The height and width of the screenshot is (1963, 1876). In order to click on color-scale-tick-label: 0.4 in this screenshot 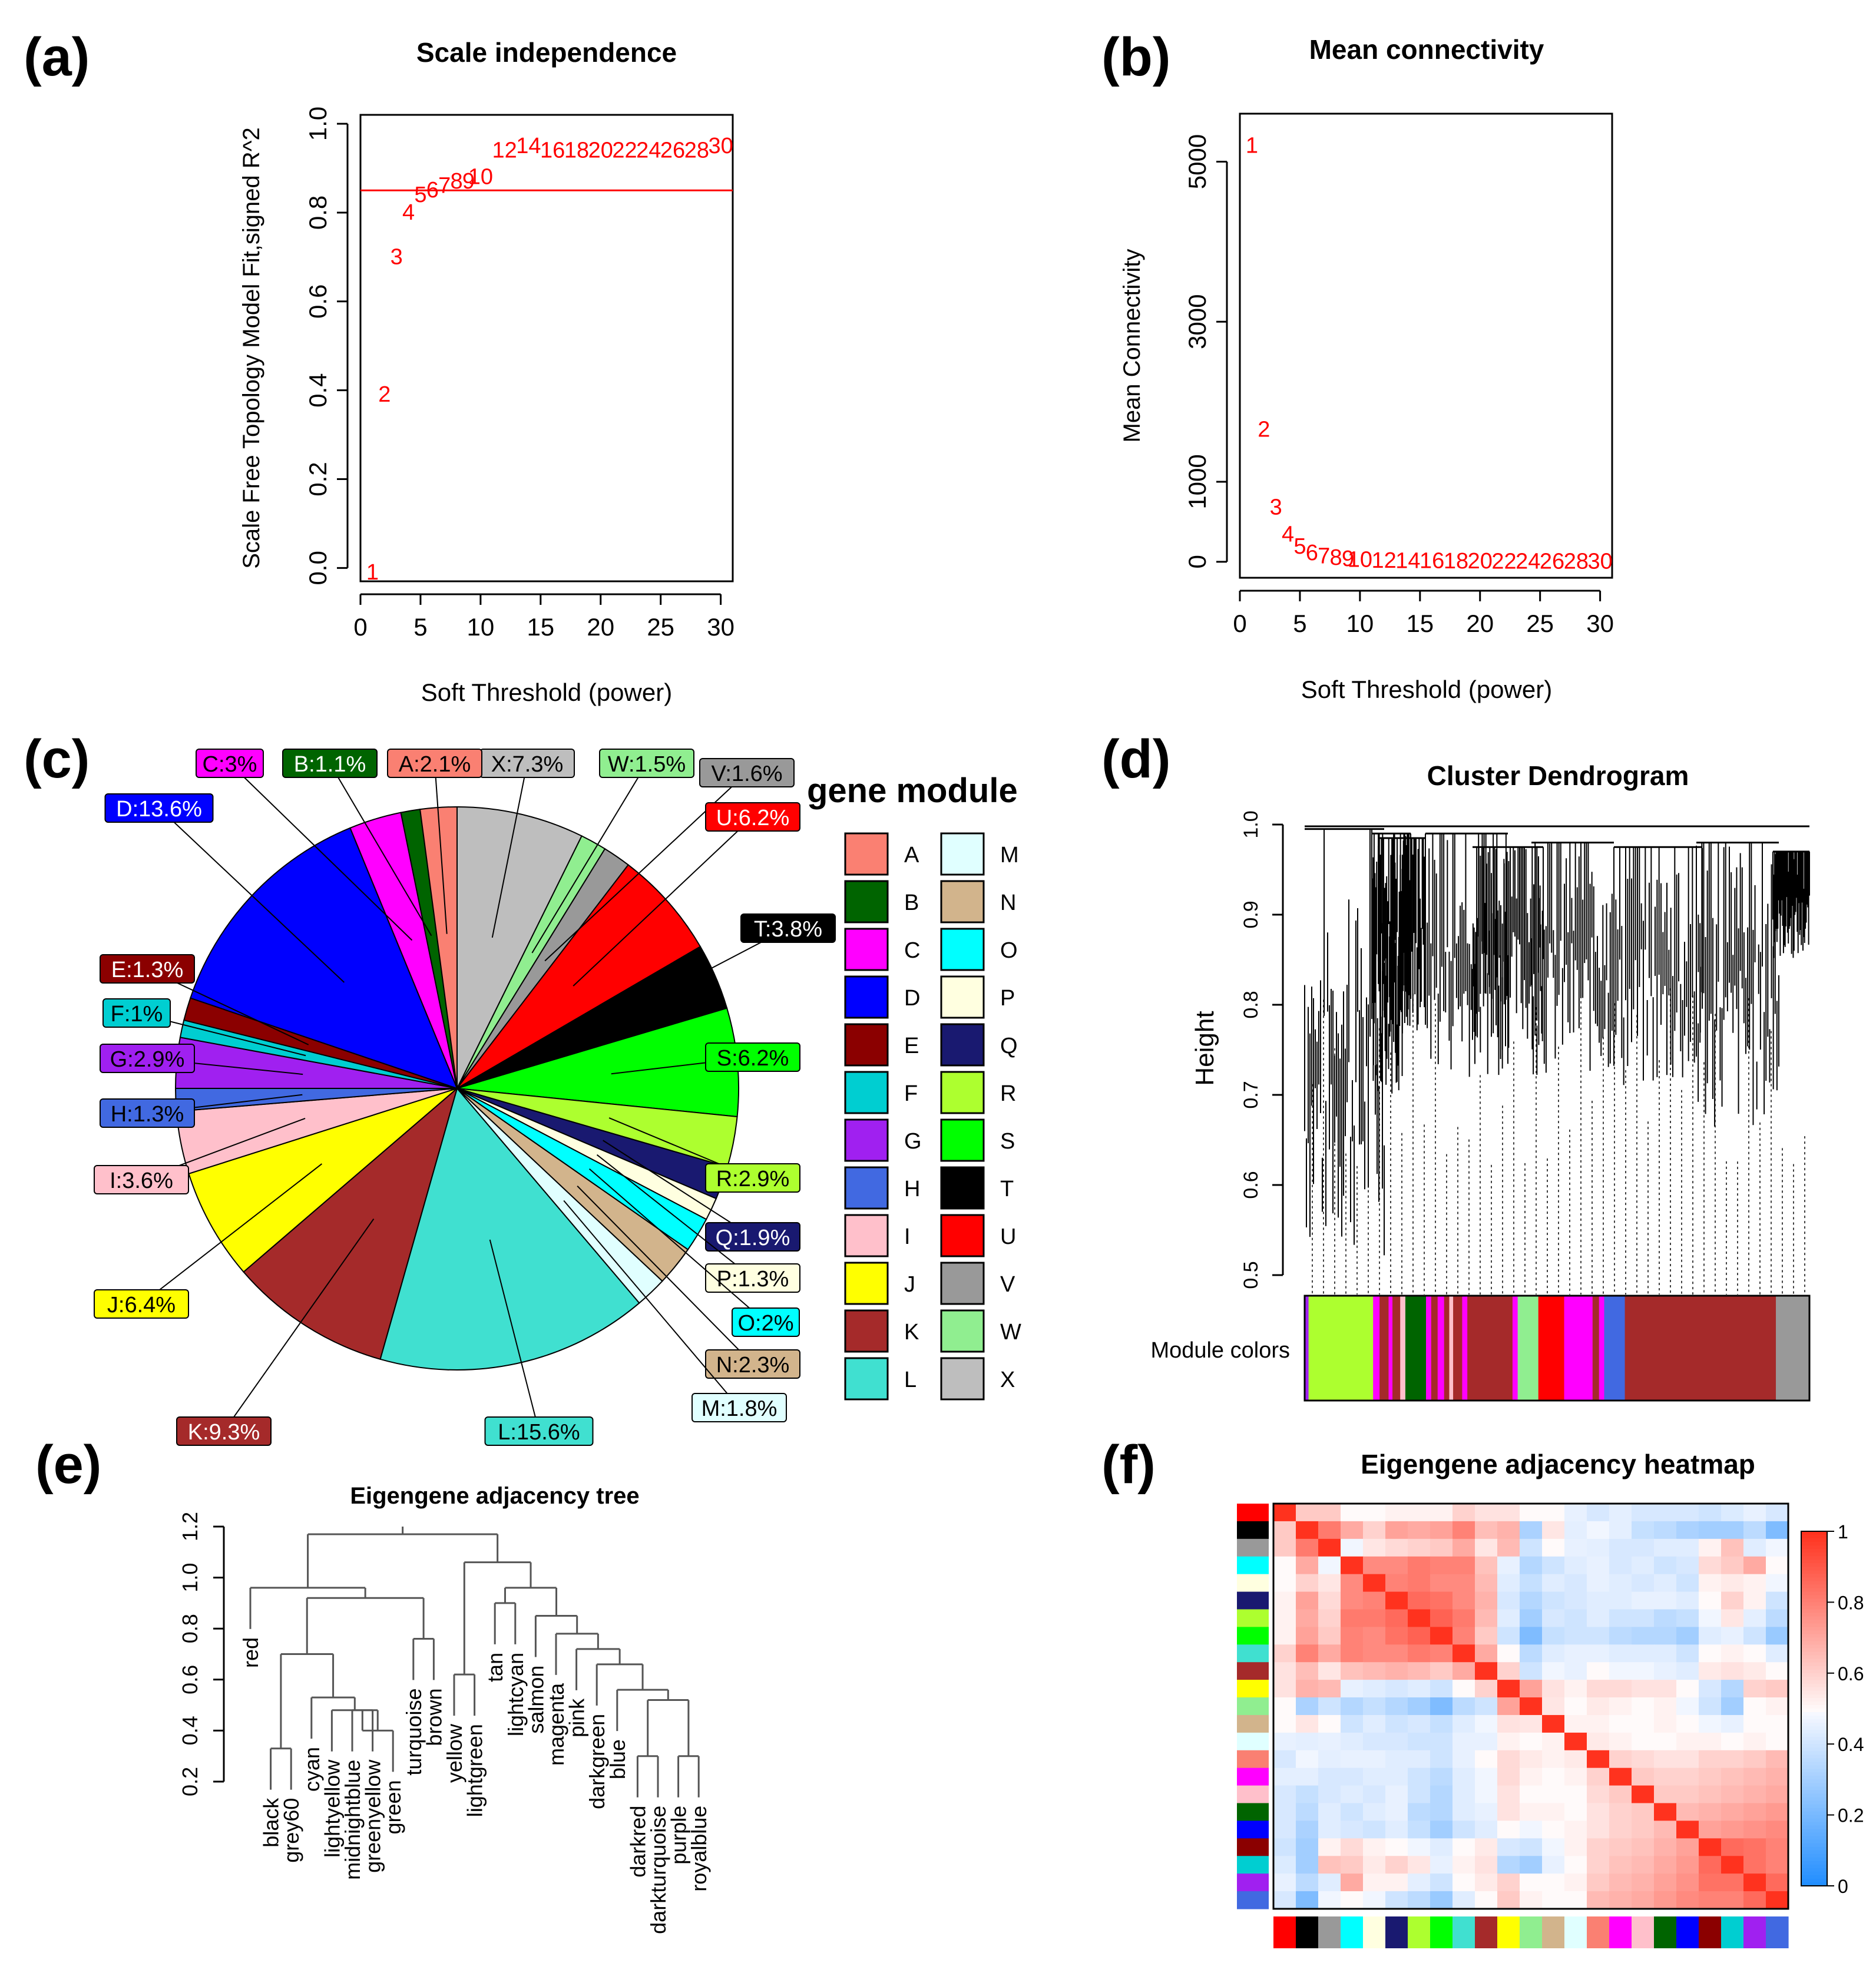, I will do `click(1851, 1744)`.